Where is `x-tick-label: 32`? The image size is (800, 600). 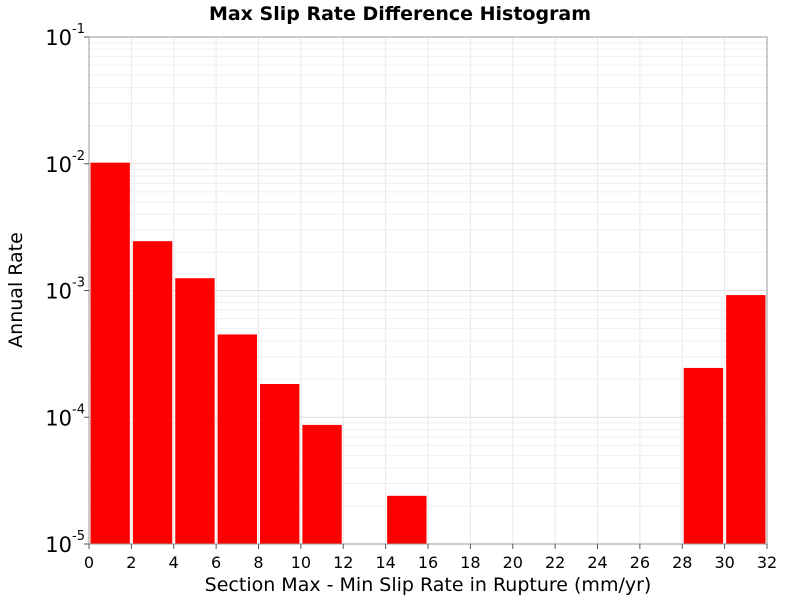 x-tick-label: 32 is located at coordinates (767, 562).